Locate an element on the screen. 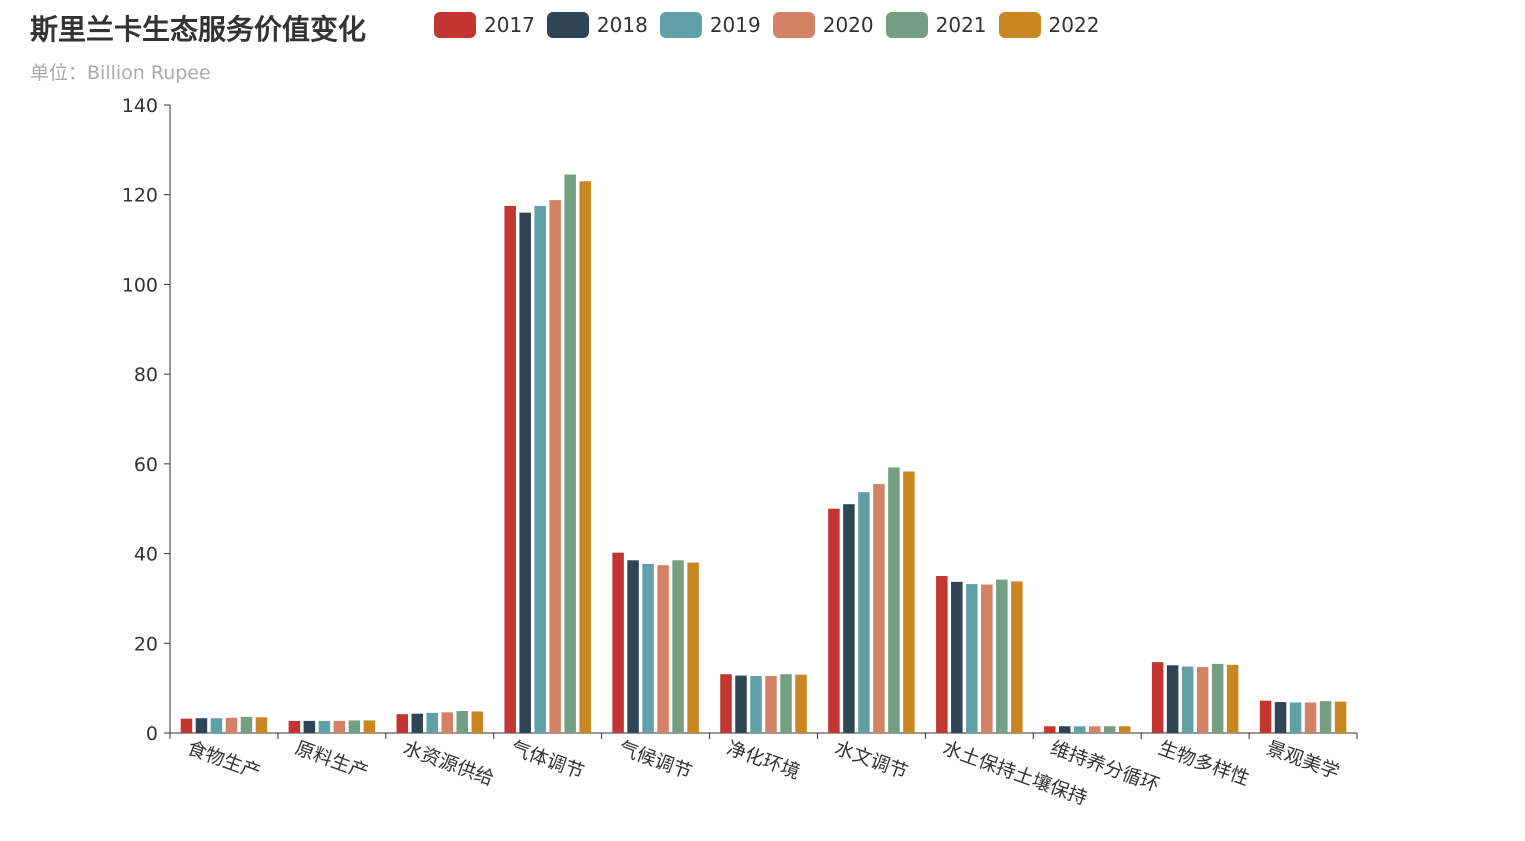  x-tick-label: 气候调节 is located at coordinates (655, 760).